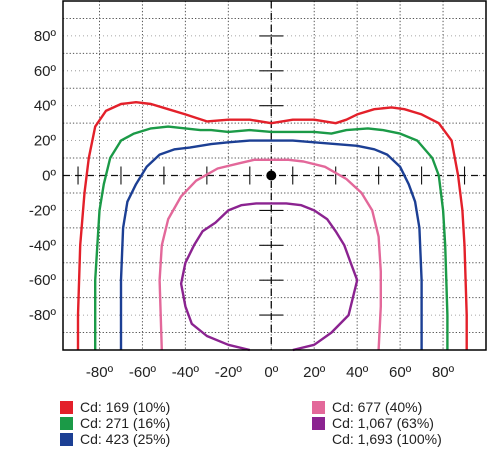 This screenshot has height=457, width=487. What do you see at coordinates (383, 423) in the screenshot?
I see `legend-label: Cd: 1,067 (63%)` at bounding box center [383, 423].